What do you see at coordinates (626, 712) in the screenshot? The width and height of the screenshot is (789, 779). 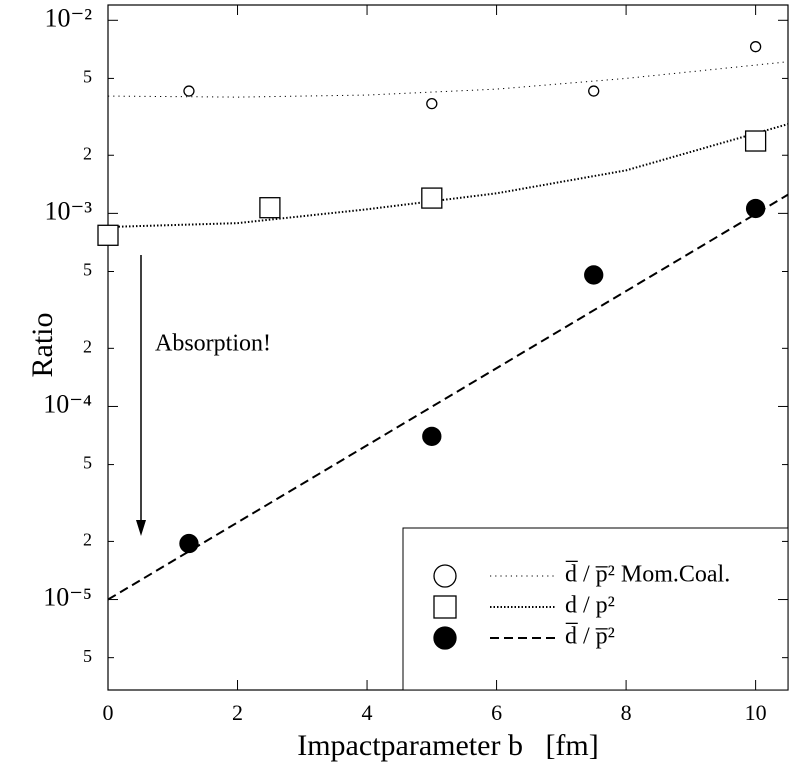 I see `x-tick-label: 8` at bounding box center [626, 712].